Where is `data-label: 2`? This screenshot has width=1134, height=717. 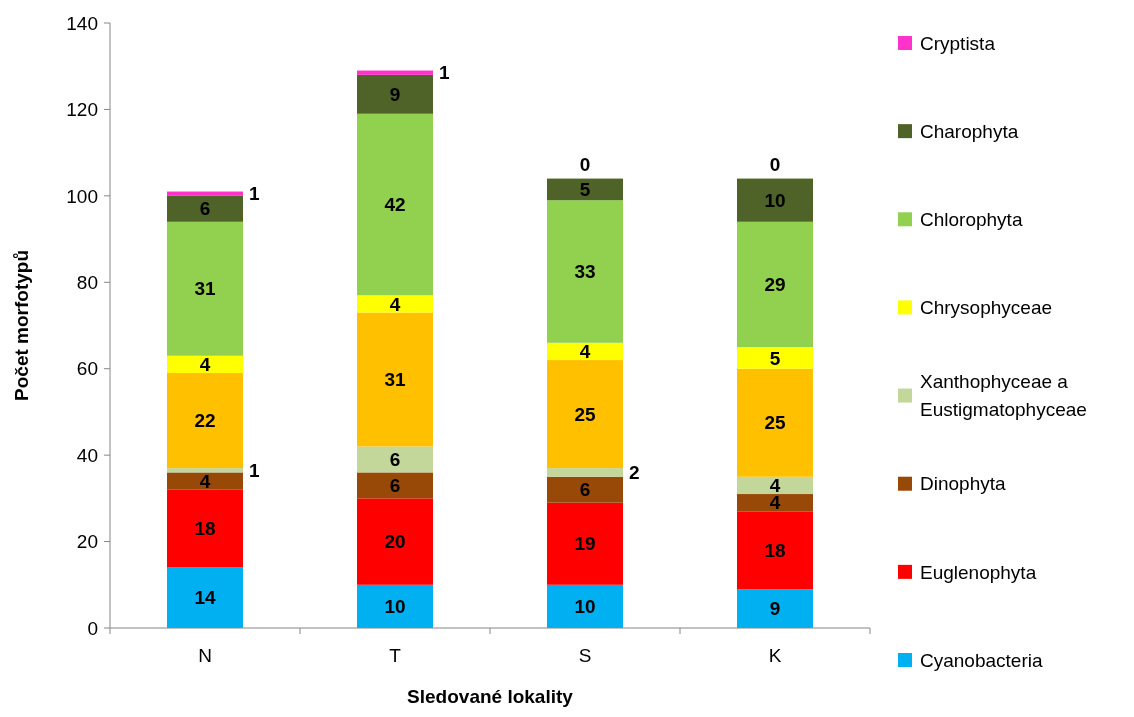 data-label: 2 is located at coordinates (634, 473).